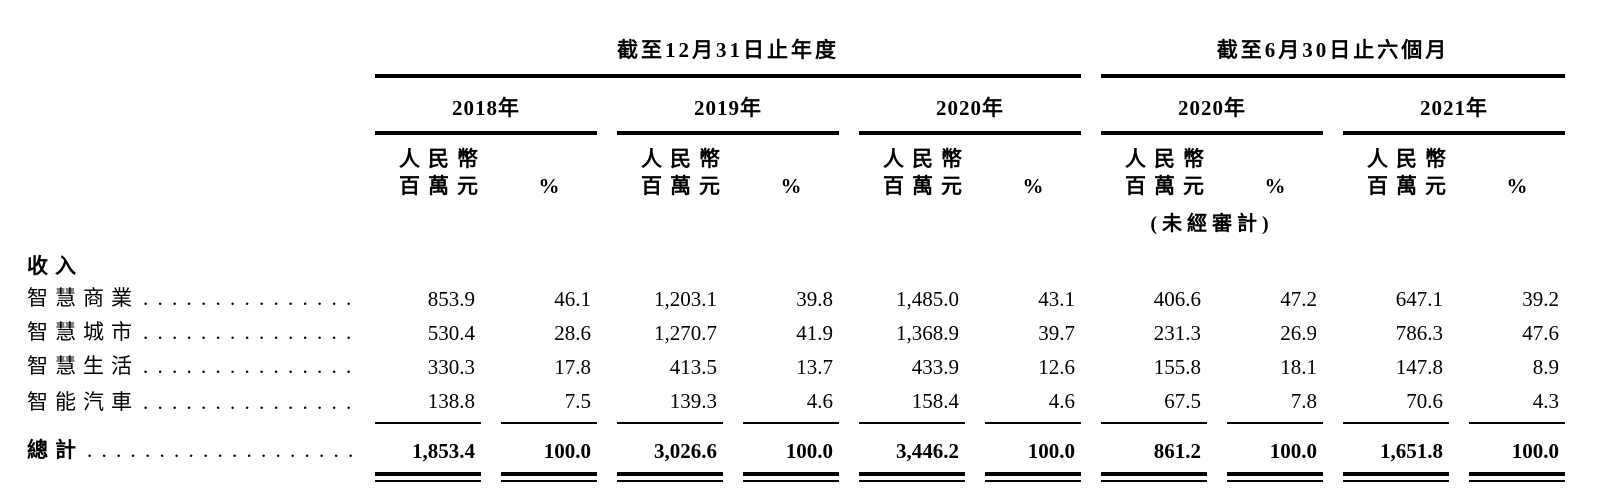 Image resolution: width=1610 pixels, height=490 pixels. I want to click on row-label-cell: 智慧商業, so click(191, 299).